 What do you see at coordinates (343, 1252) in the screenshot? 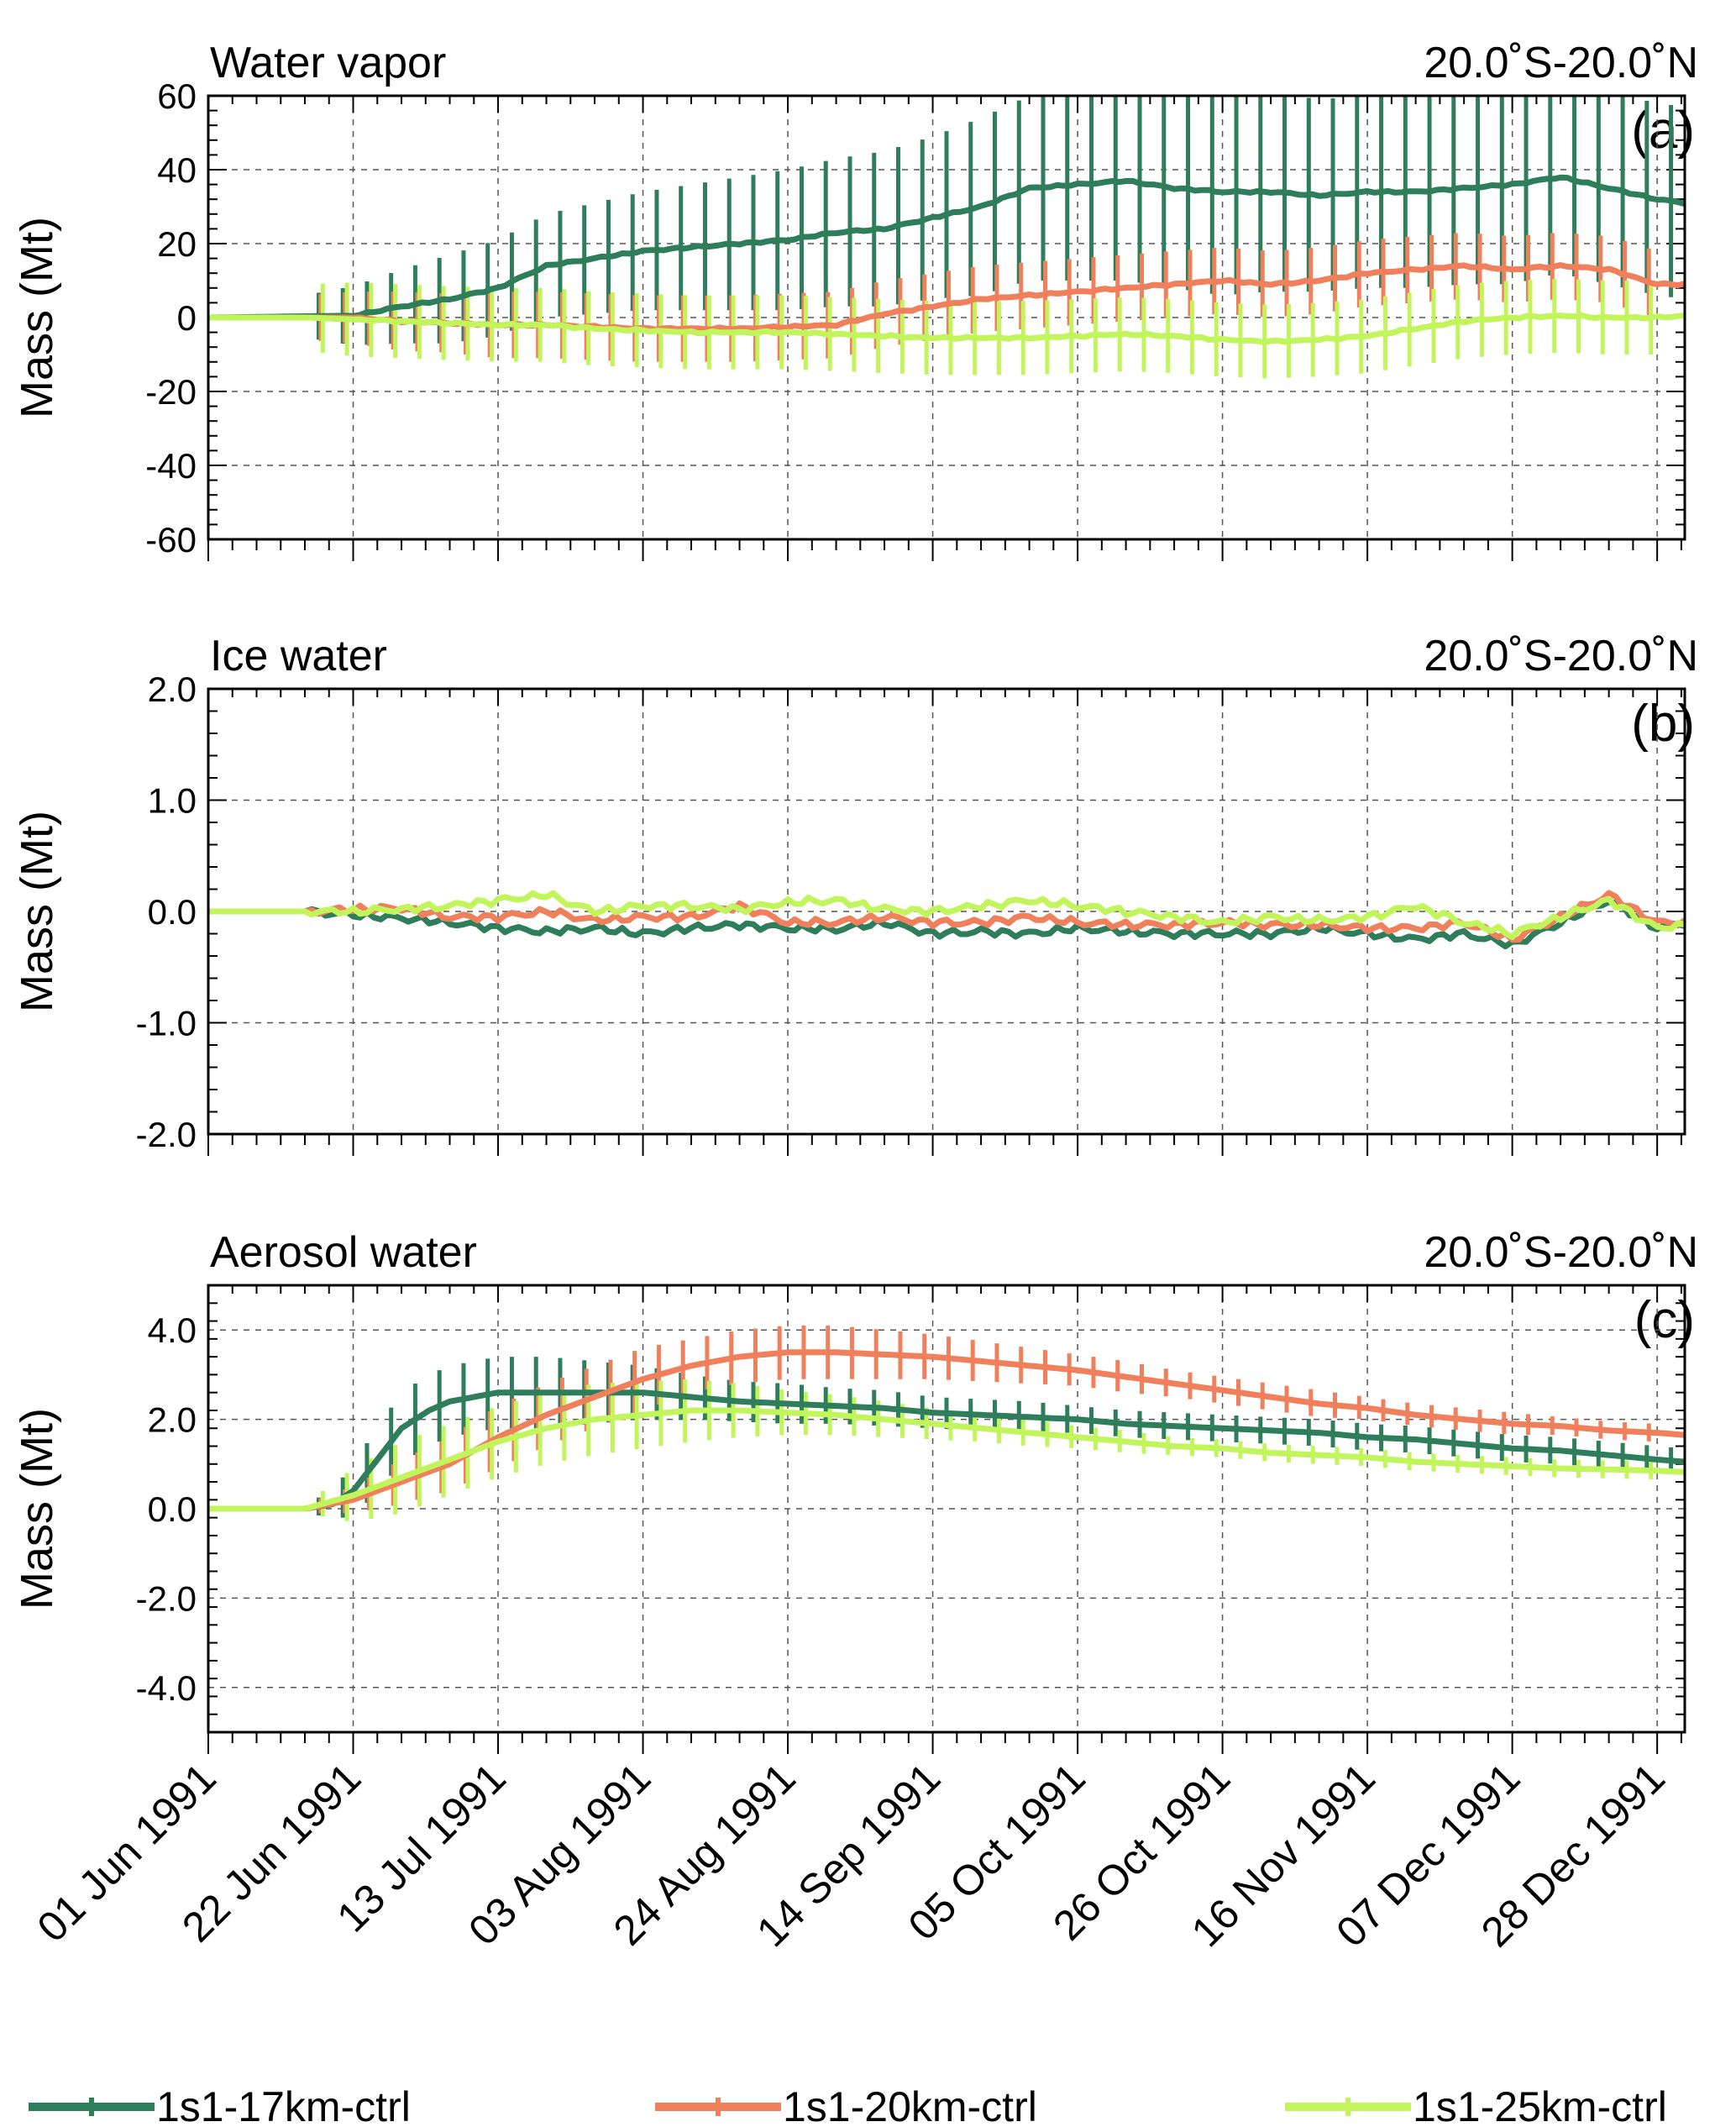
I see `panel-title: Aerosol water` at bounding box center [343, 1252].